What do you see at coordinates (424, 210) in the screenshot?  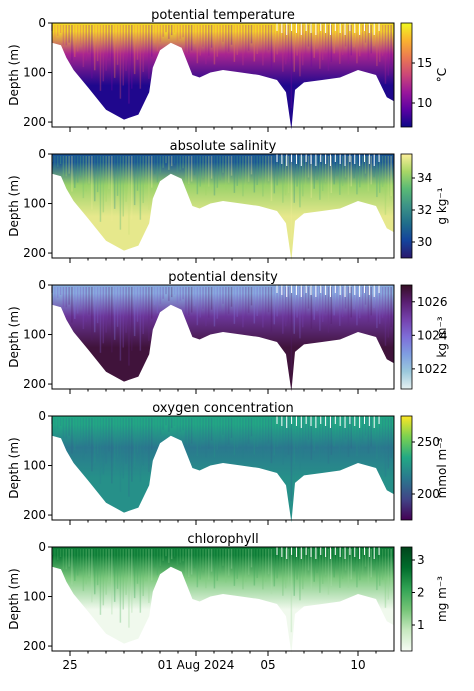 I see `colorbar-tick-label: 32` at bounding box center [424, 210].